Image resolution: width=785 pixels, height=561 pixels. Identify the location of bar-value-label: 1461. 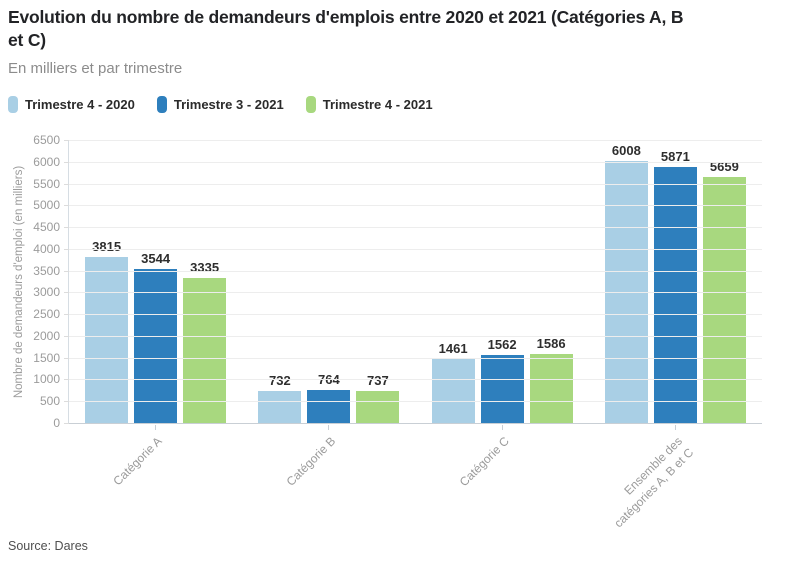
(453, 349).